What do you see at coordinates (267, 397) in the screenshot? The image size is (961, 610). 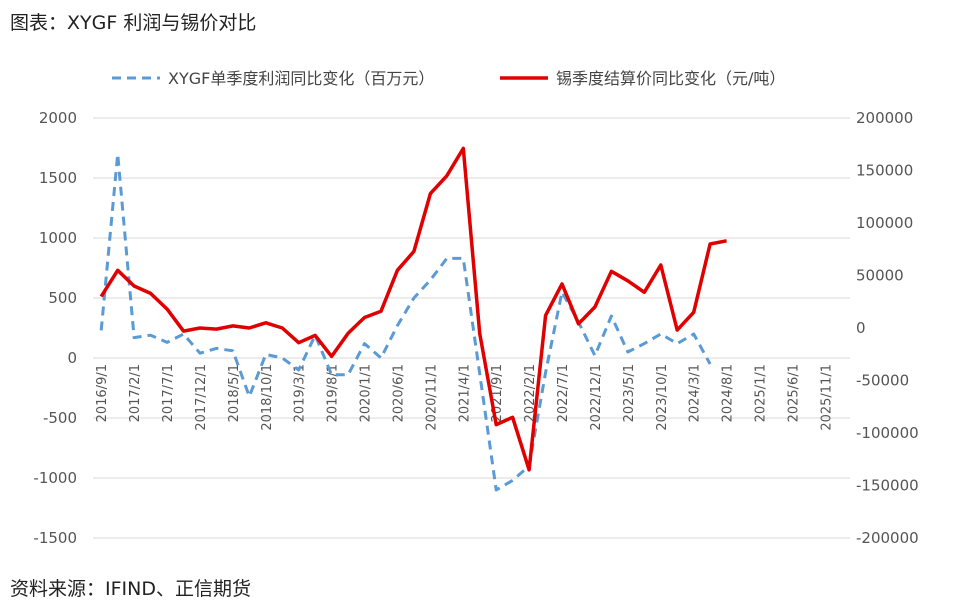 I see `x-axis-tick-label: 2018/10/1` at bounding box center [267, 397].